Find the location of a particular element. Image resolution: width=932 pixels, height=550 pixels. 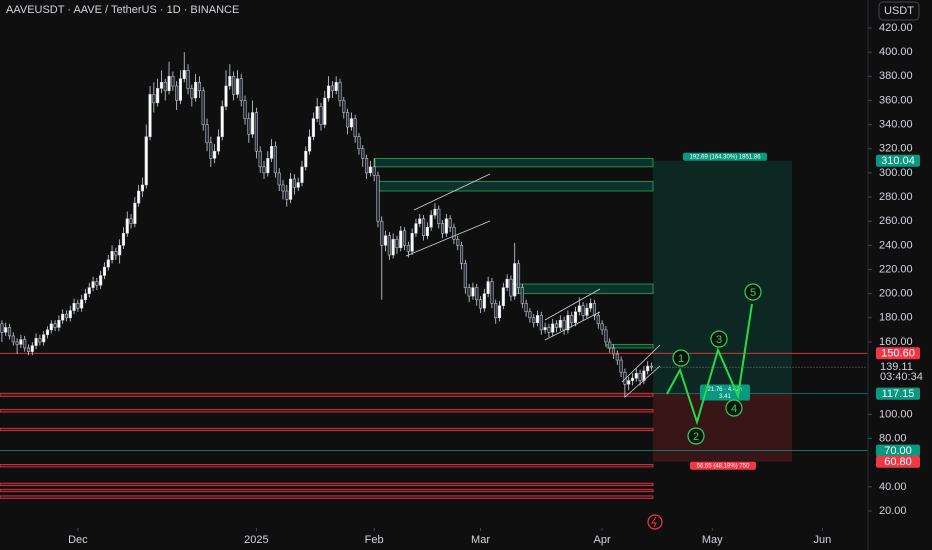

currency-button is located at coordinates (899, 11).